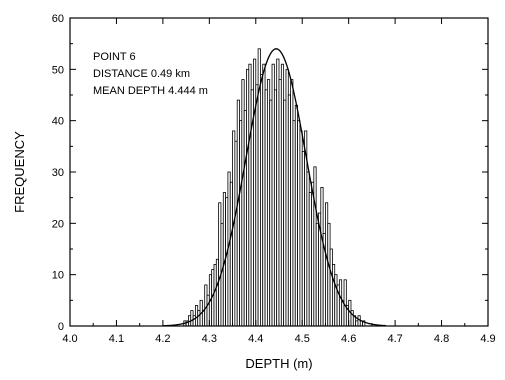 This screenshot has height=380, width=505. Describe the element at coordinates (58, 70) in the screenshot. I see `y-tick-label: 50` at that location.